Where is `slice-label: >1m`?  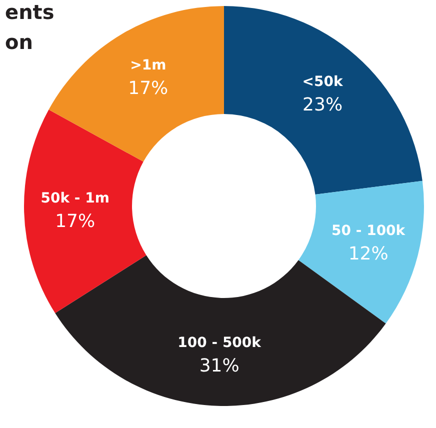 slice-label: >1m is located at coordinates (148, 66).